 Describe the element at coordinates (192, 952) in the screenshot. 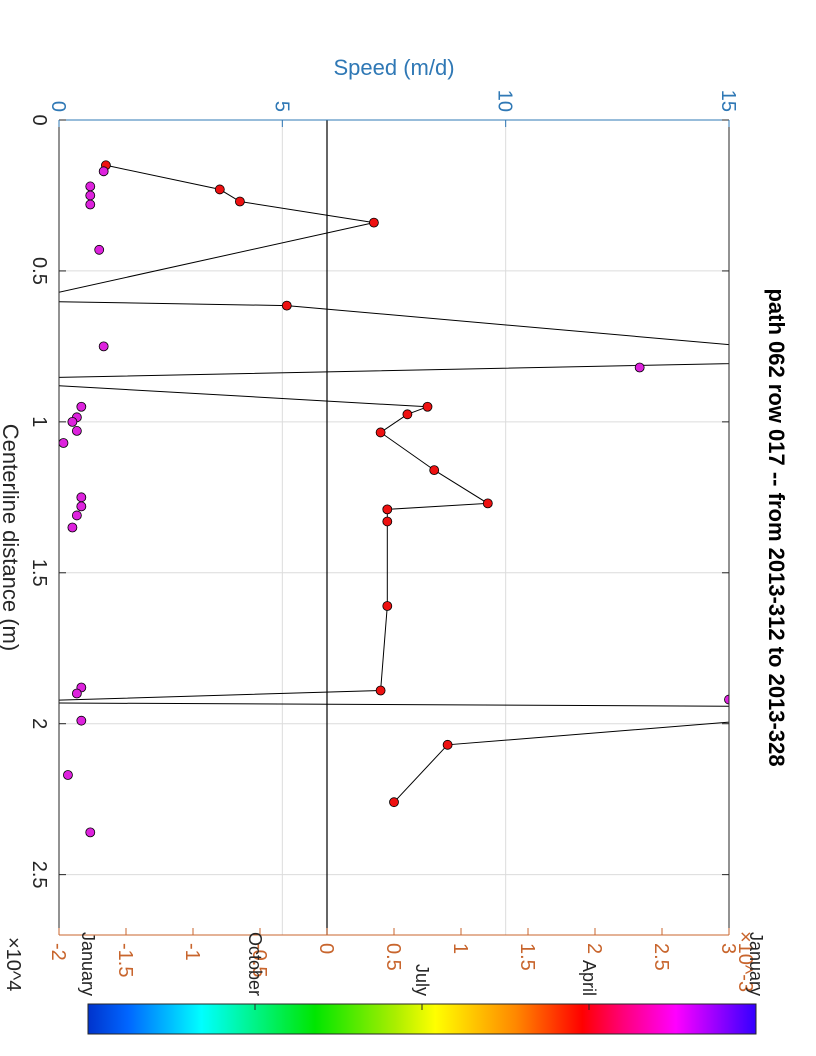

I see `y2-tick-label: -1` at that location.